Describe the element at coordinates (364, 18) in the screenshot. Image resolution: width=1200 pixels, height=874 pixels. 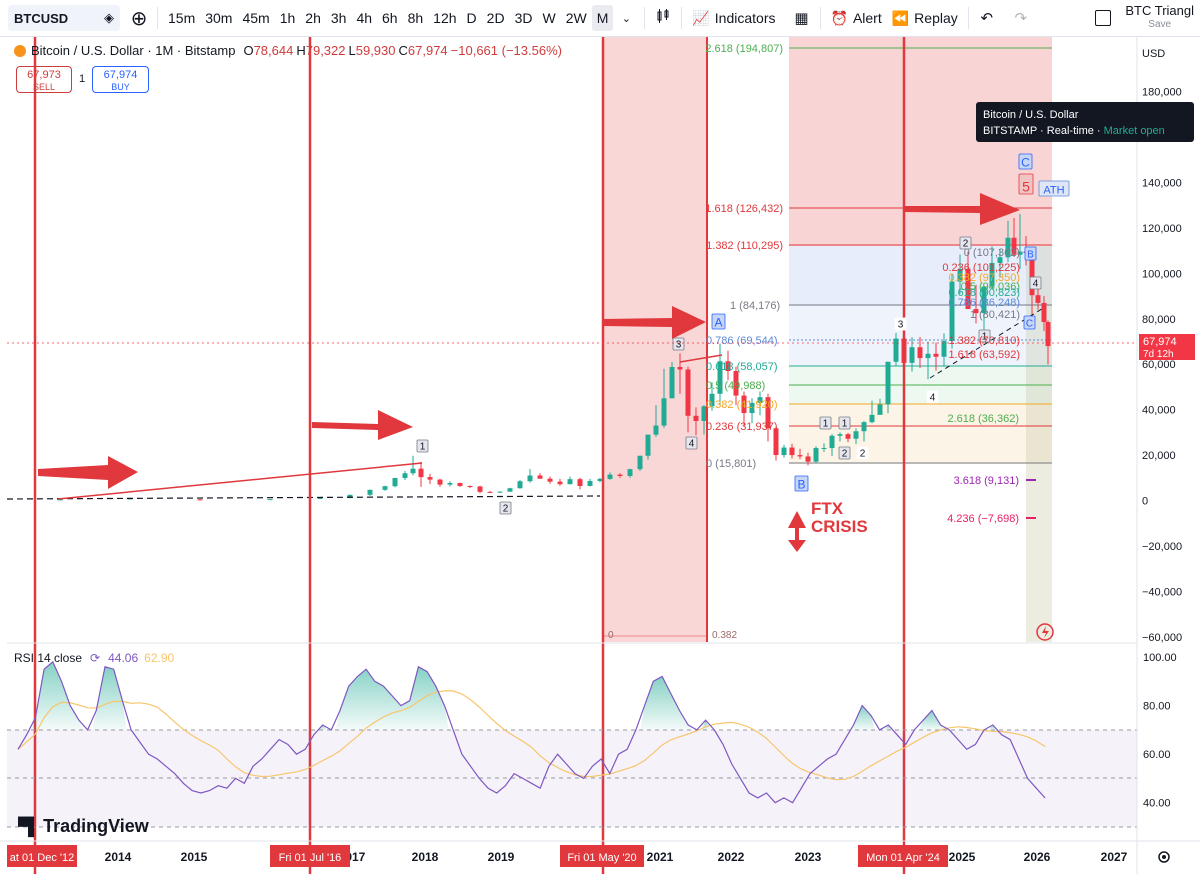
I see `interval-4h: 4h` at that location.